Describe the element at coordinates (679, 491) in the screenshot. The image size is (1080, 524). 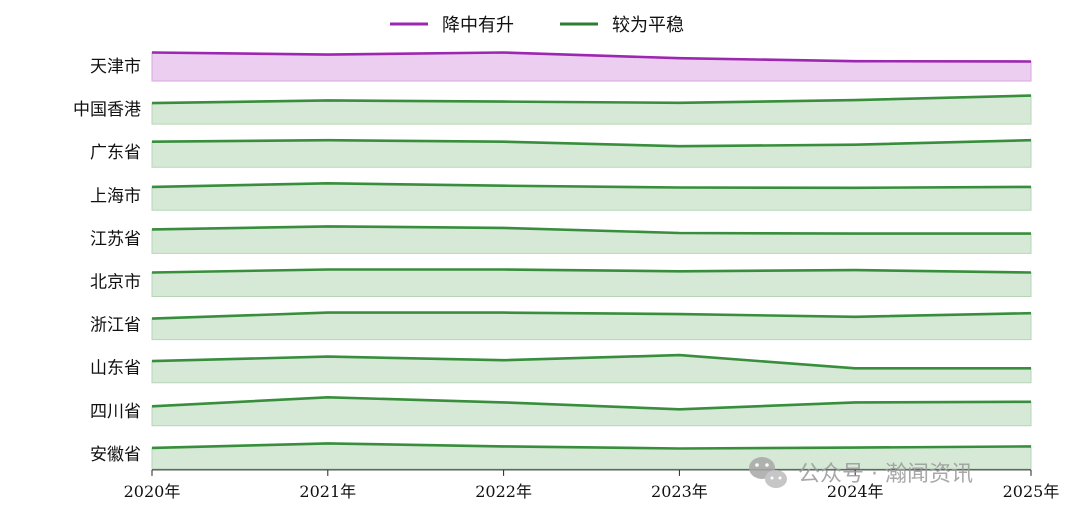
I see `x-tick-label: 2023年` at that location.